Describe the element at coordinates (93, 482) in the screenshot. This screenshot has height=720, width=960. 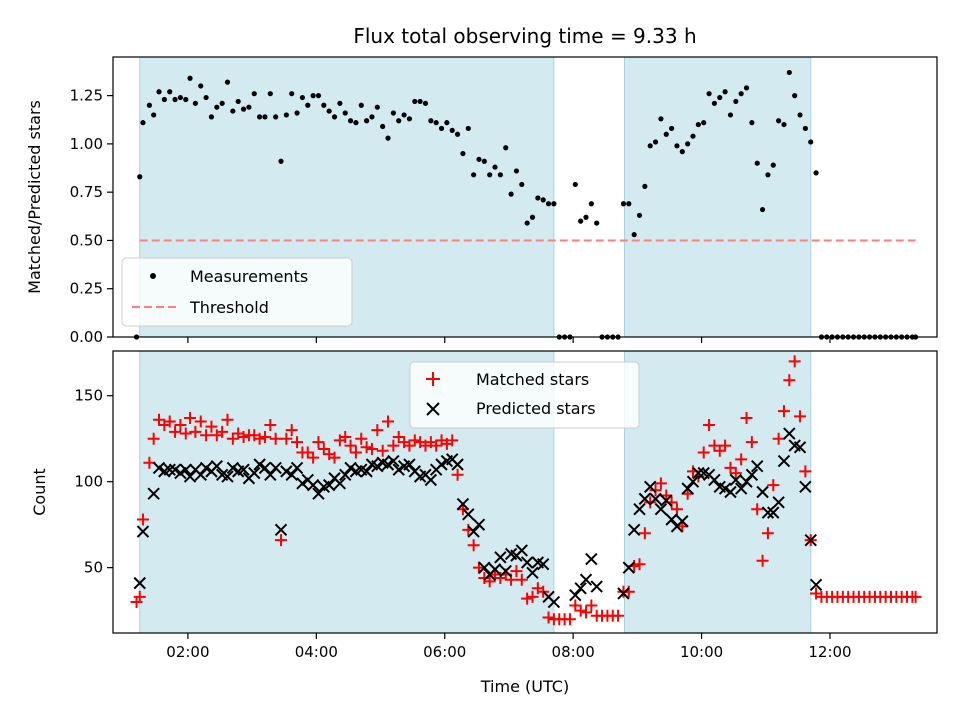
I see `bottom-yticks: 50 100 150` at that location.